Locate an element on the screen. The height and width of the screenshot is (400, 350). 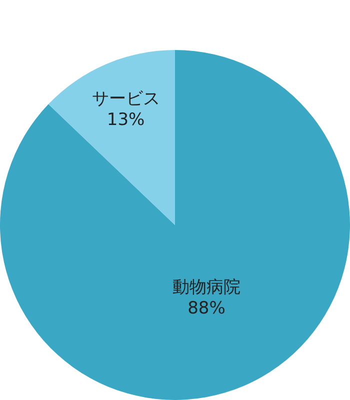
slice-label: サービス is located at coordinates (126, 99).